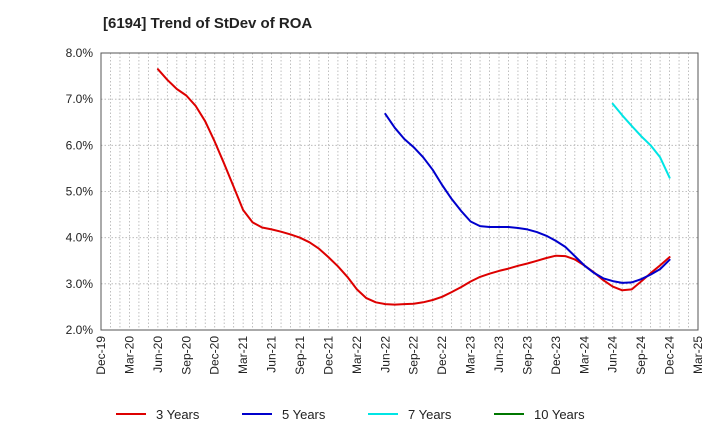  Describe the element at coordinates (527, 355) in the screenshot. I see `x-tick-label: Sep-23` at that location.